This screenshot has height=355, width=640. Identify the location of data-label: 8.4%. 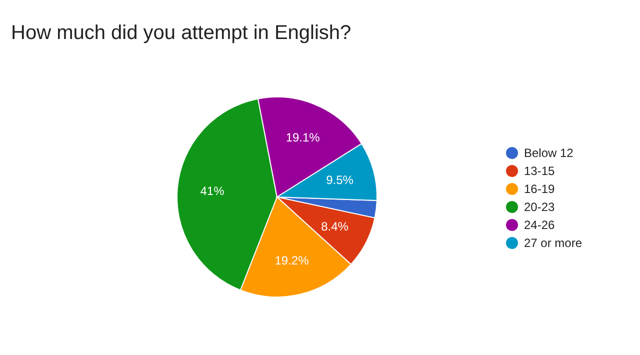
(335, 227).